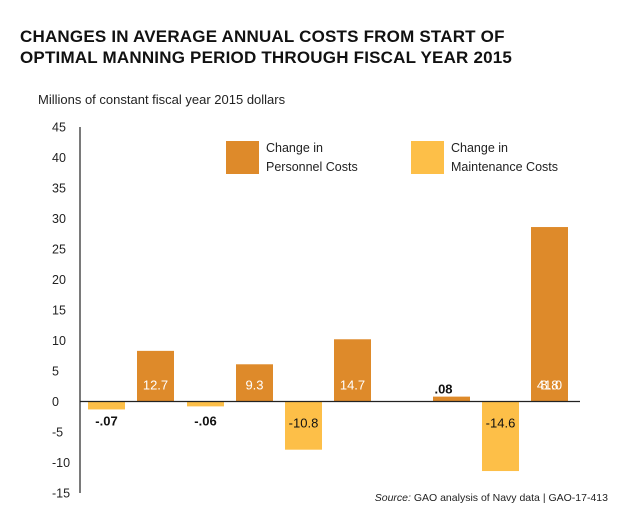  What do you see at coordinates (106, 421) in the screenshot?
I see `maintenance-data-label: -.07` at bounding box center [106, 421].